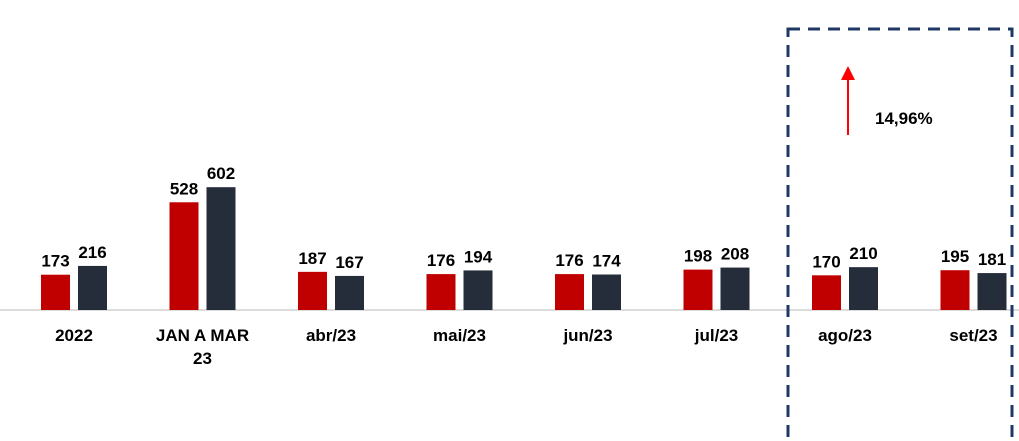 Image resolution: width=1019 pixels, height=441 pixels. Describe the element at coordinates (221, 173) in the screenshot. I see `value-label: 602` at that location.